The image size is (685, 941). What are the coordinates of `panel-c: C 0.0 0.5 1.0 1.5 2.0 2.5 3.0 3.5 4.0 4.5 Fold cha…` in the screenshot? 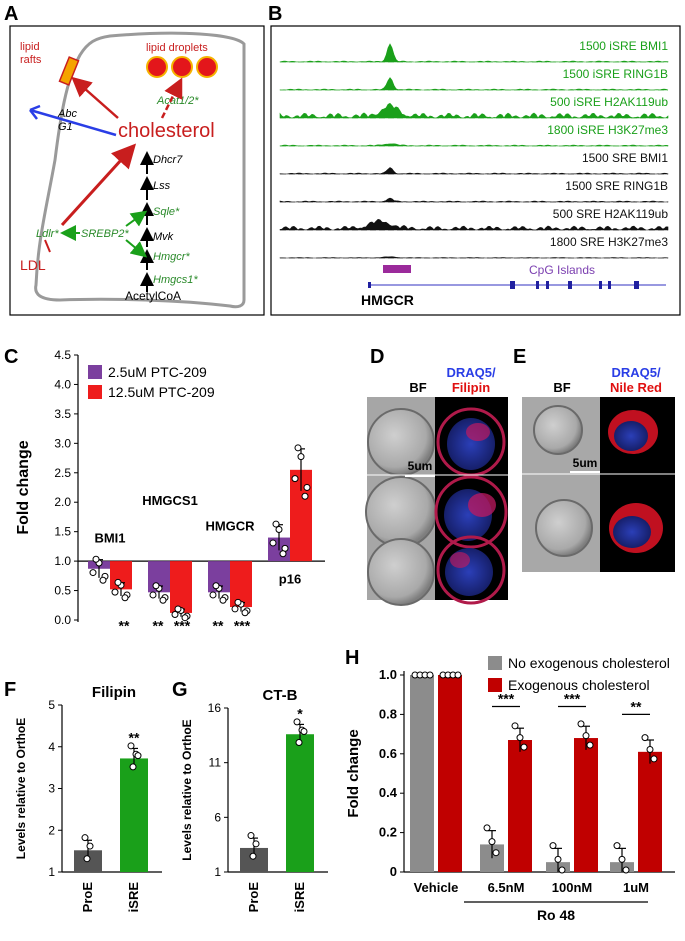 It's located at (164, 490).